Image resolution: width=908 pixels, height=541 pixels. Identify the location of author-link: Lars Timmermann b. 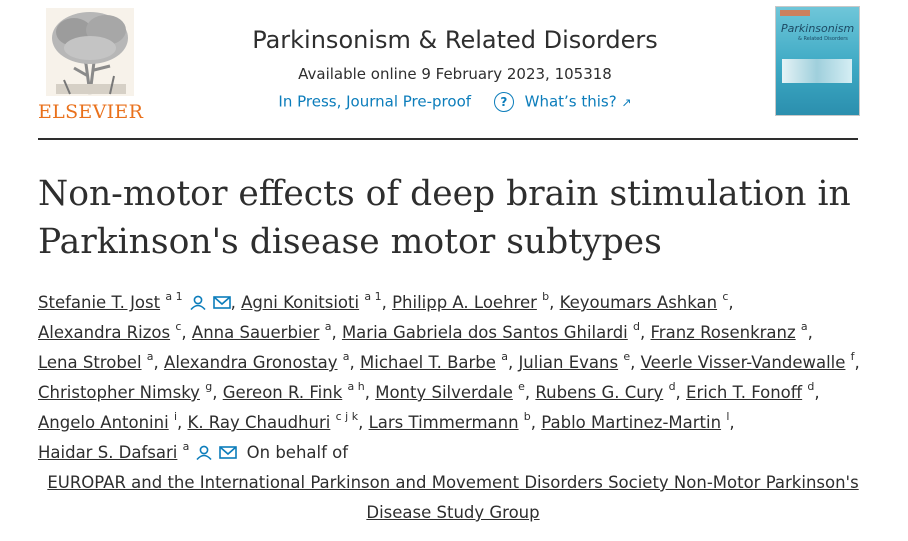
(449, 421).